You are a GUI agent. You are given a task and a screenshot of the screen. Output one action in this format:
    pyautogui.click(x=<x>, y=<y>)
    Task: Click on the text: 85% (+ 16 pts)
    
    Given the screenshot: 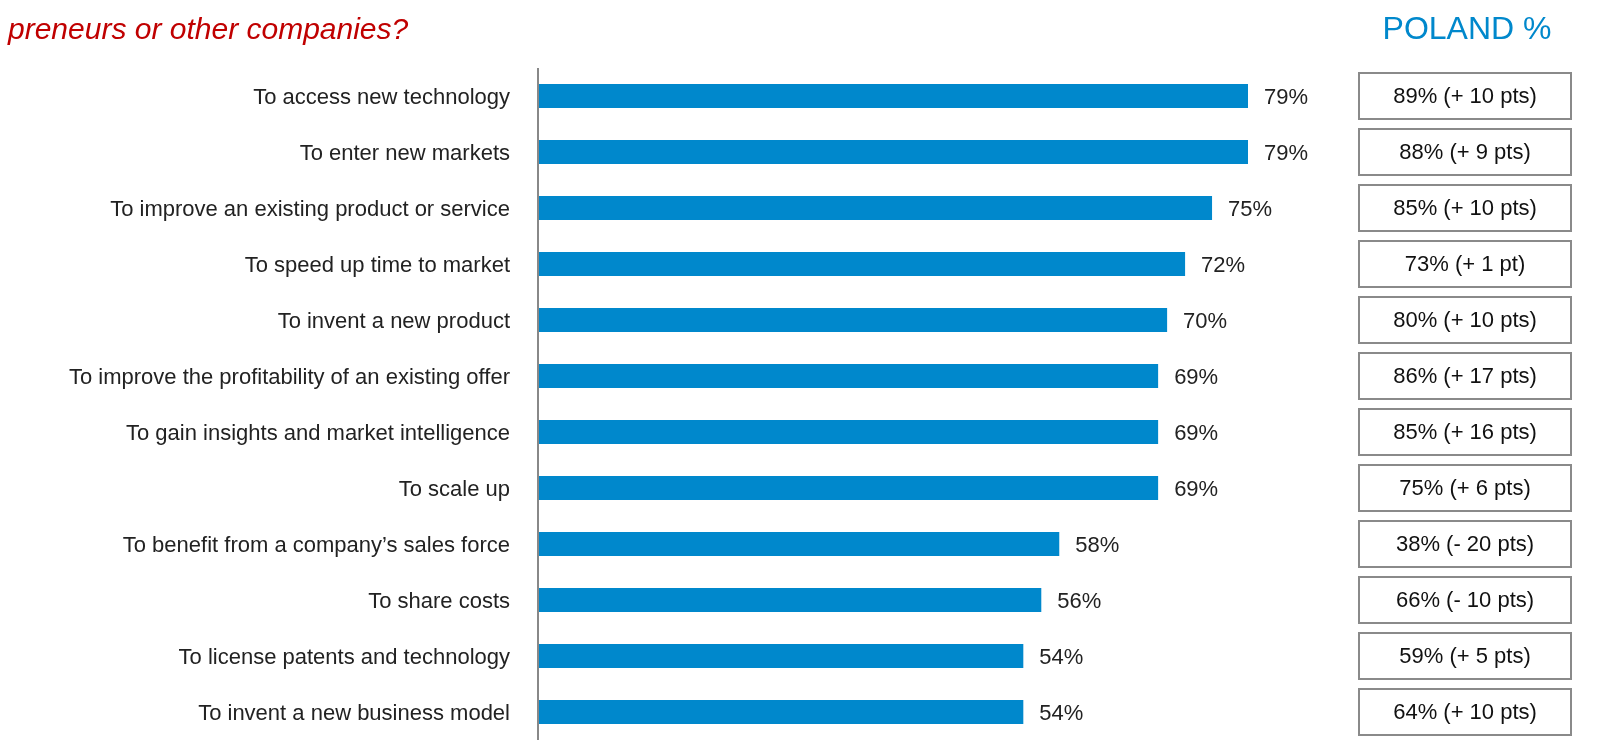 What is the action you would take?
    pyautogui.click(x=1465, y=432)
    